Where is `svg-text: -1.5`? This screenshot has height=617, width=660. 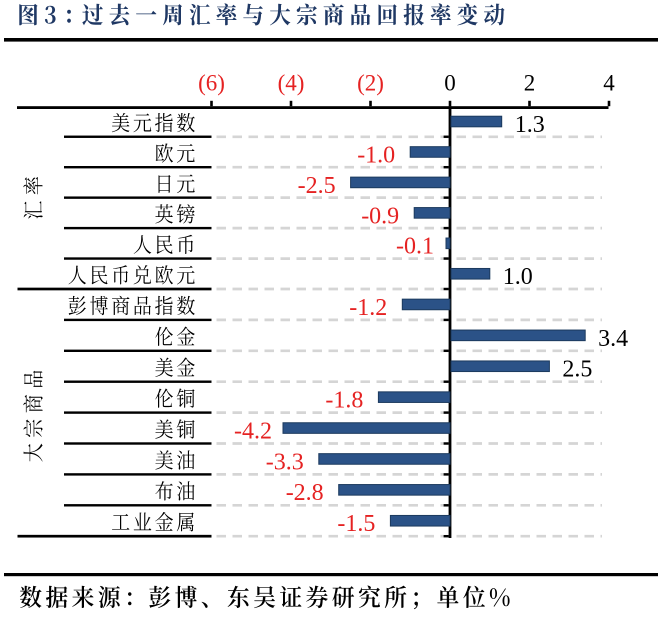
svg-text: -1.5 is located at coordinates (356, 524).